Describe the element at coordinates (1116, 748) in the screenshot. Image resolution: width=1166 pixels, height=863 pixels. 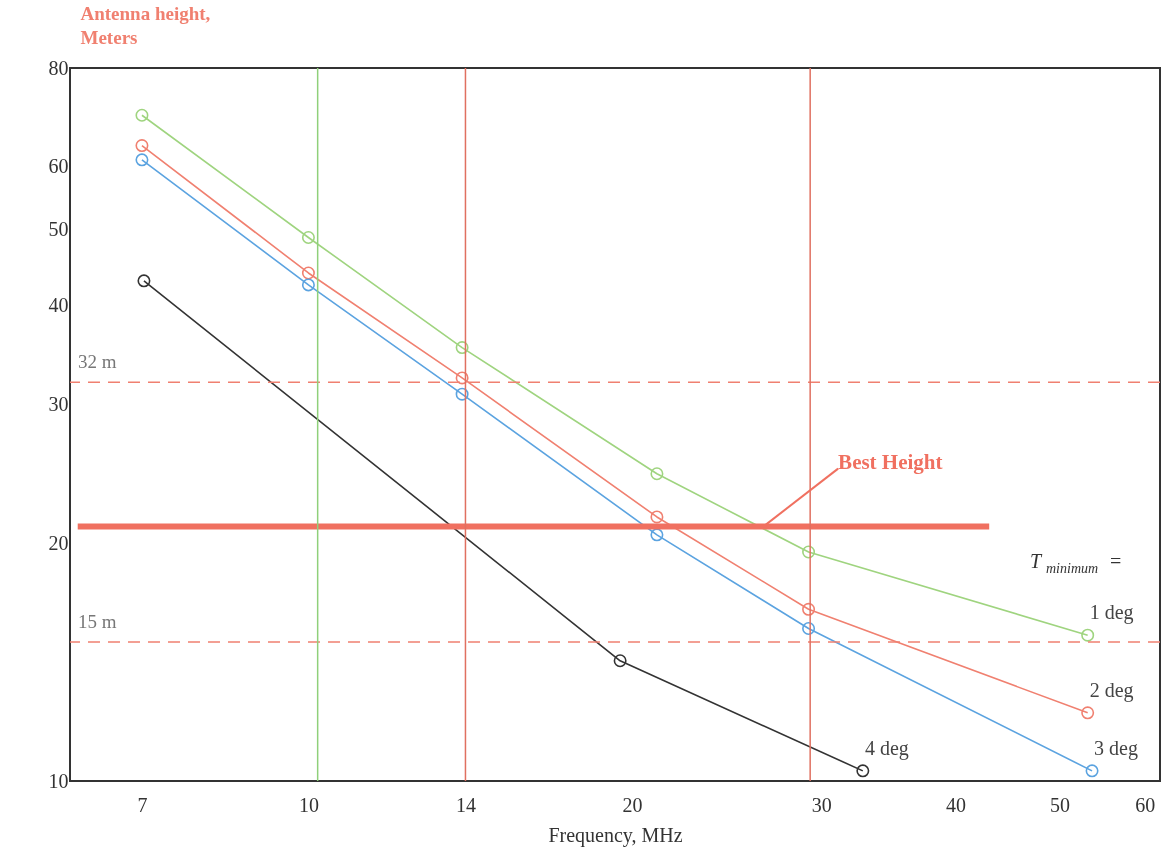
I see `series-label: 3 deg` at that location.